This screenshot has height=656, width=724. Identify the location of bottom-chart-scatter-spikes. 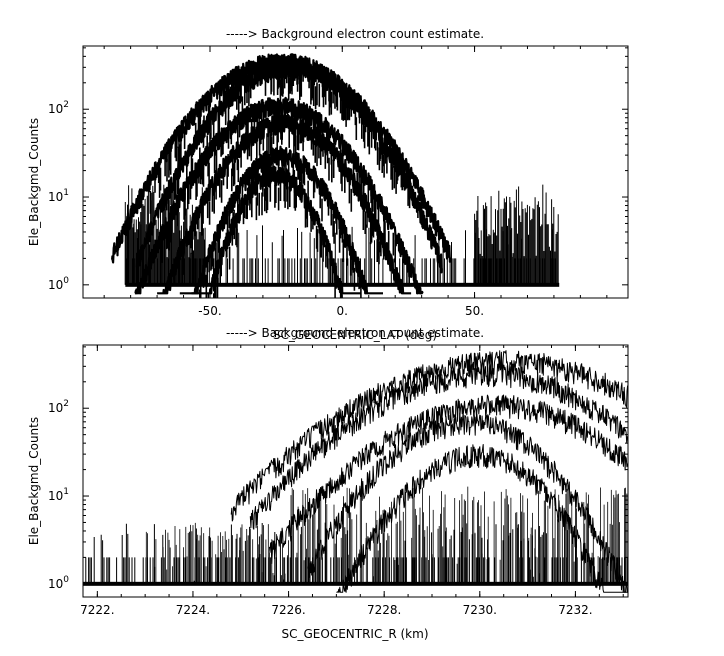
(387, 535).